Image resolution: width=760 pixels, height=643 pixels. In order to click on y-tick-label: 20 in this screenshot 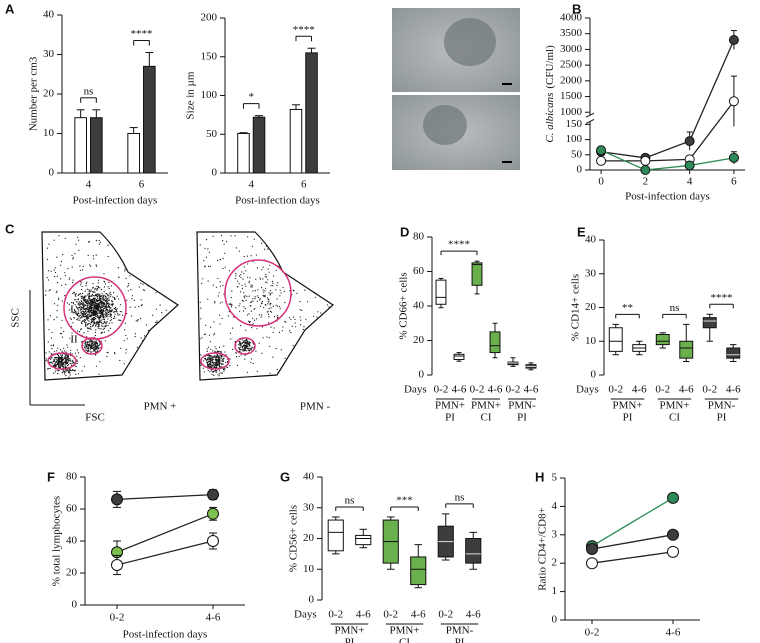, I will do `click(72, 573)`.